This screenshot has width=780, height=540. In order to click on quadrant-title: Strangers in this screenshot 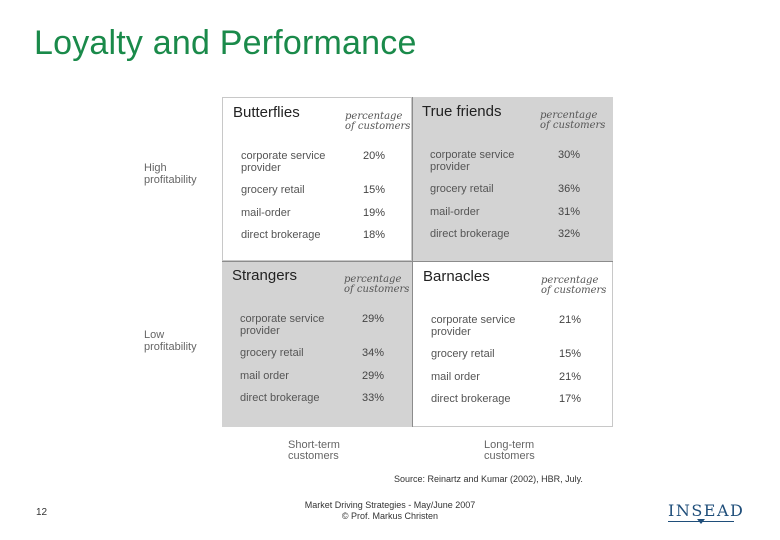, I will do `click(265, 275)`.